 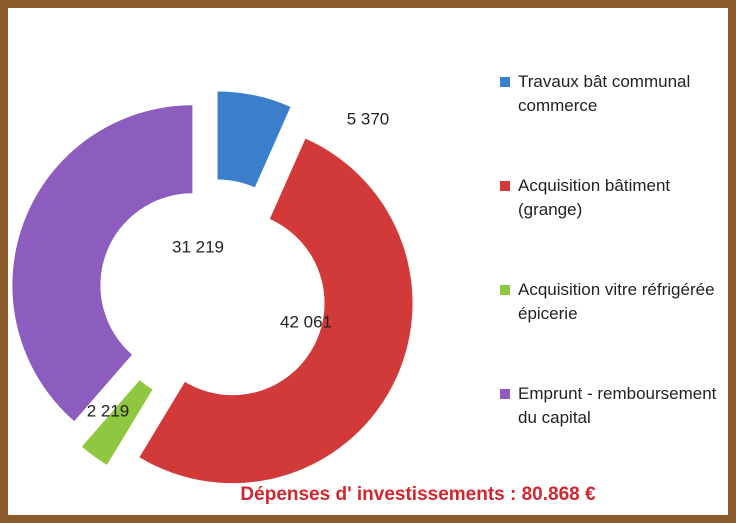 What do you see at coordinates (198, 246) in the screenshot?
I see `data-label: 31 219` at bounding box center [198, 246].